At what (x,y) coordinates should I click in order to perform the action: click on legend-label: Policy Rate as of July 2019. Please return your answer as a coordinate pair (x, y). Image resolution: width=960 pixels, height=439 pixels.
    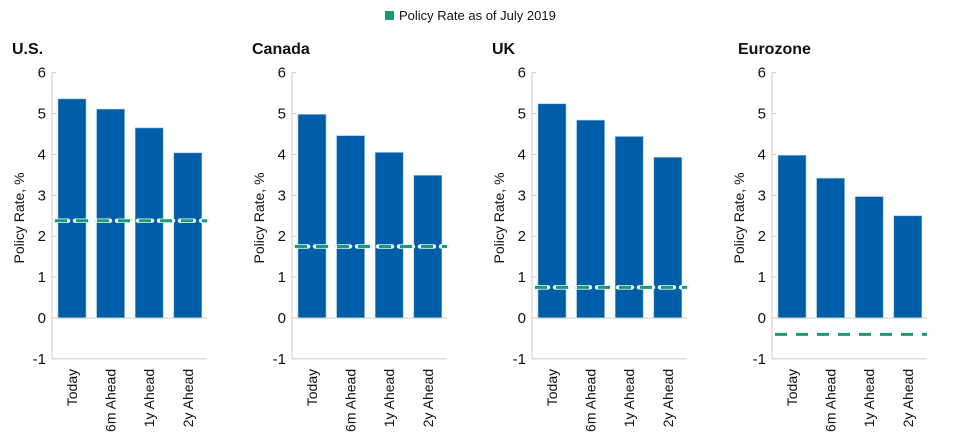
    Looking at the image, I should click on (477, 15).